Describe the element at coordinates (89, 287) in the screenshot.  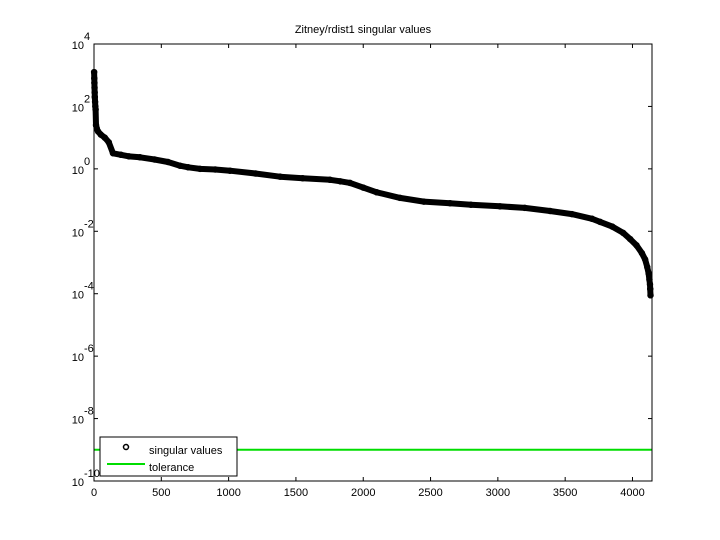
I see `y-tick-exponent: -4` at that location.